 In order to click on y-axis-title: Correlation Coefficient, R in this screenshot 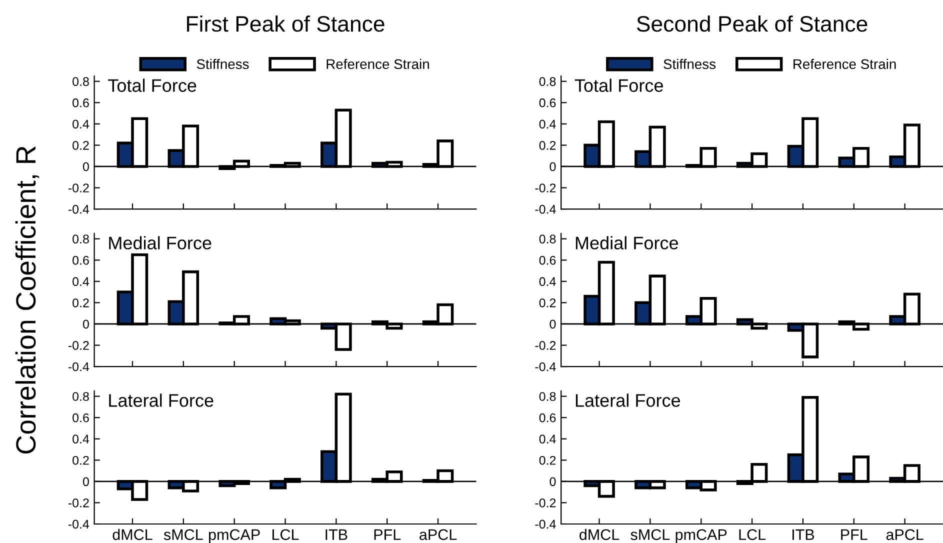, I will do `click(27, 300)`.